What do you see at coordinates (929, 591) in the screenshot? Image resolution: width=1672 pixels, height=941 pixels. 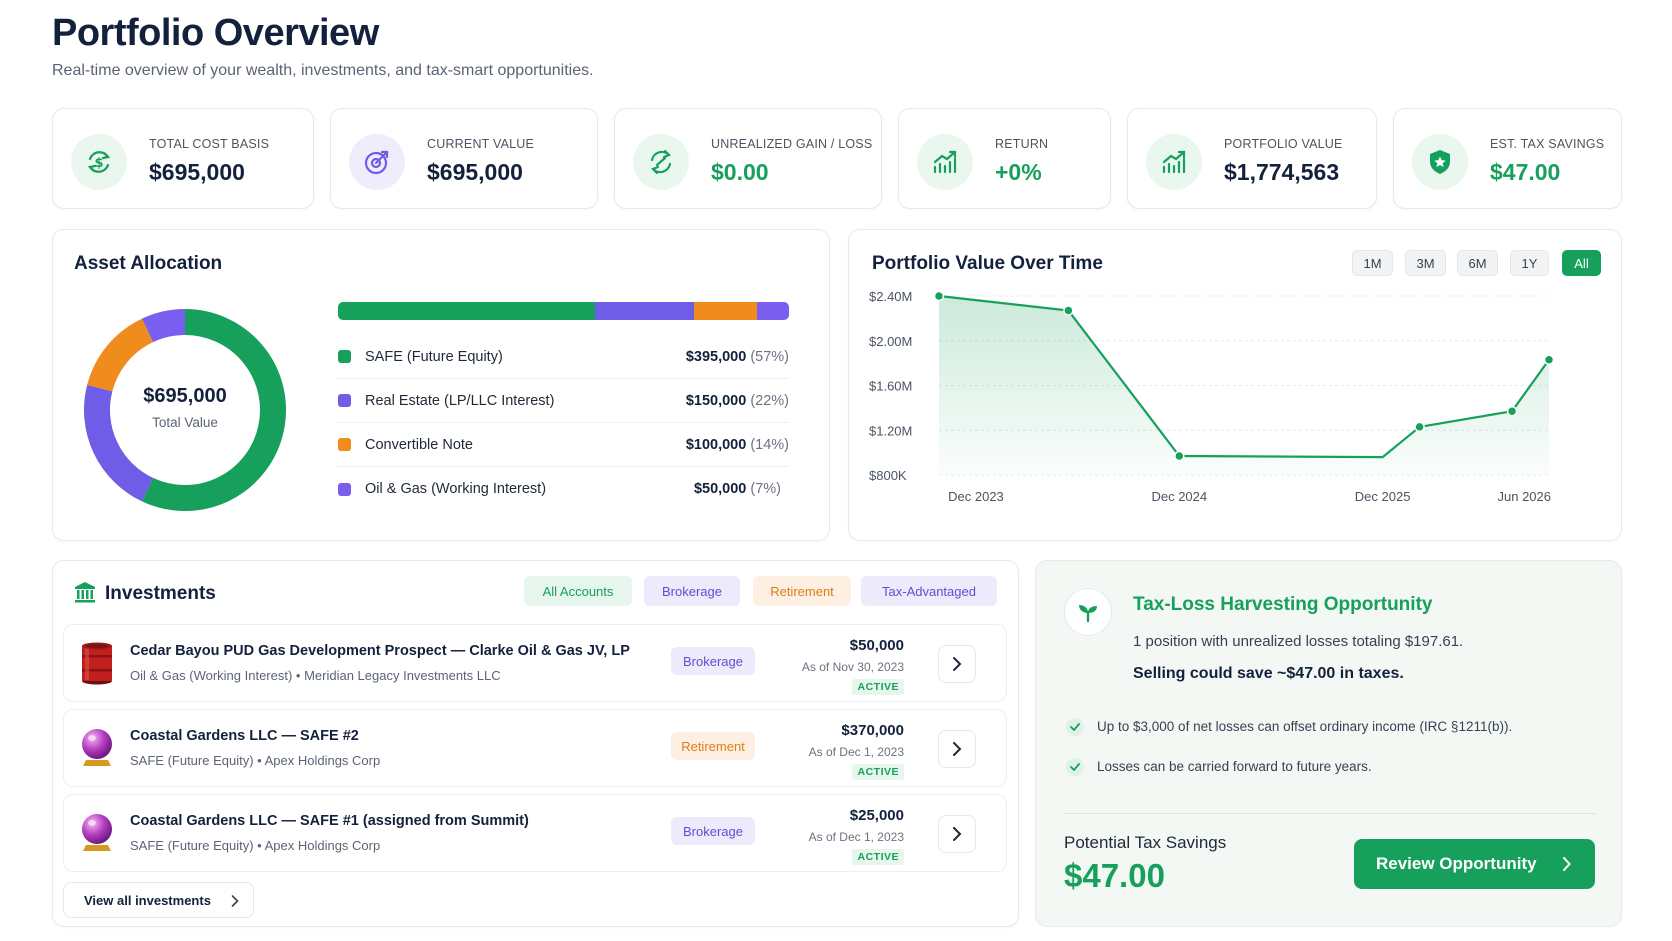 I see `filter-tax-advantaged: Tax-Advantaged` at bounding box center [929, 591].